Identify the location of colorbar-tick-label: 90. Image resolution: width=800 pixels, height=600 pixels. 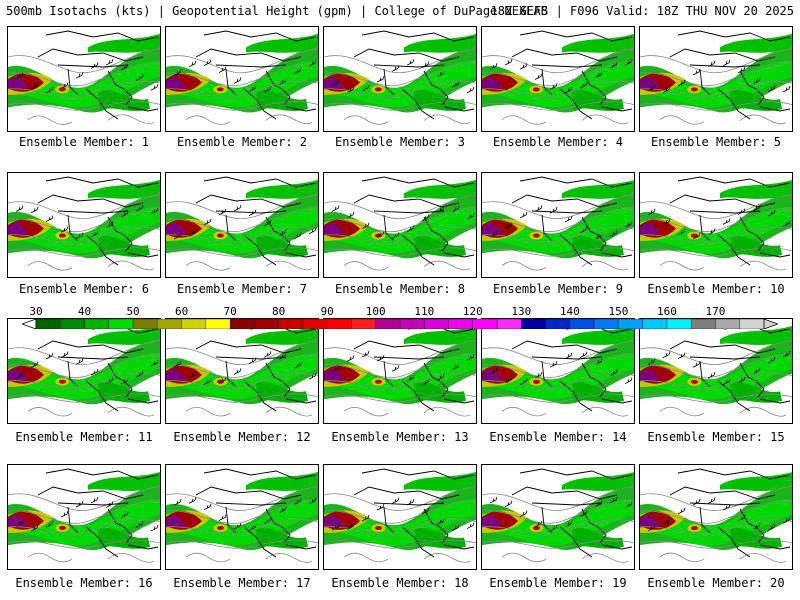
(327, 311).